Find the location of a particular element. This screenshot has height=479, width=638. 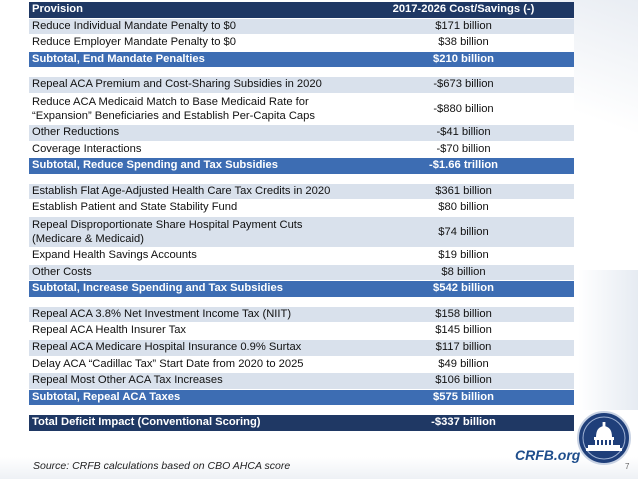

row-value: $361 billion is located at coordinates (463, 192).